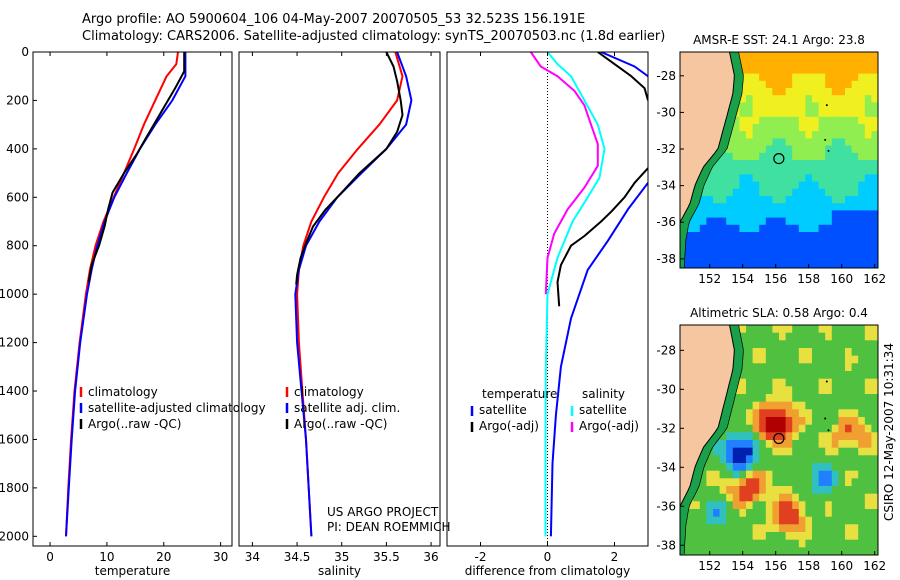 The width and height of the screenshot is (900, 580). What do you see at coordinates (509, 426) in the screenshot?
I see `legend-entry: Argo(-adj)` at bounding box center [509, 426].